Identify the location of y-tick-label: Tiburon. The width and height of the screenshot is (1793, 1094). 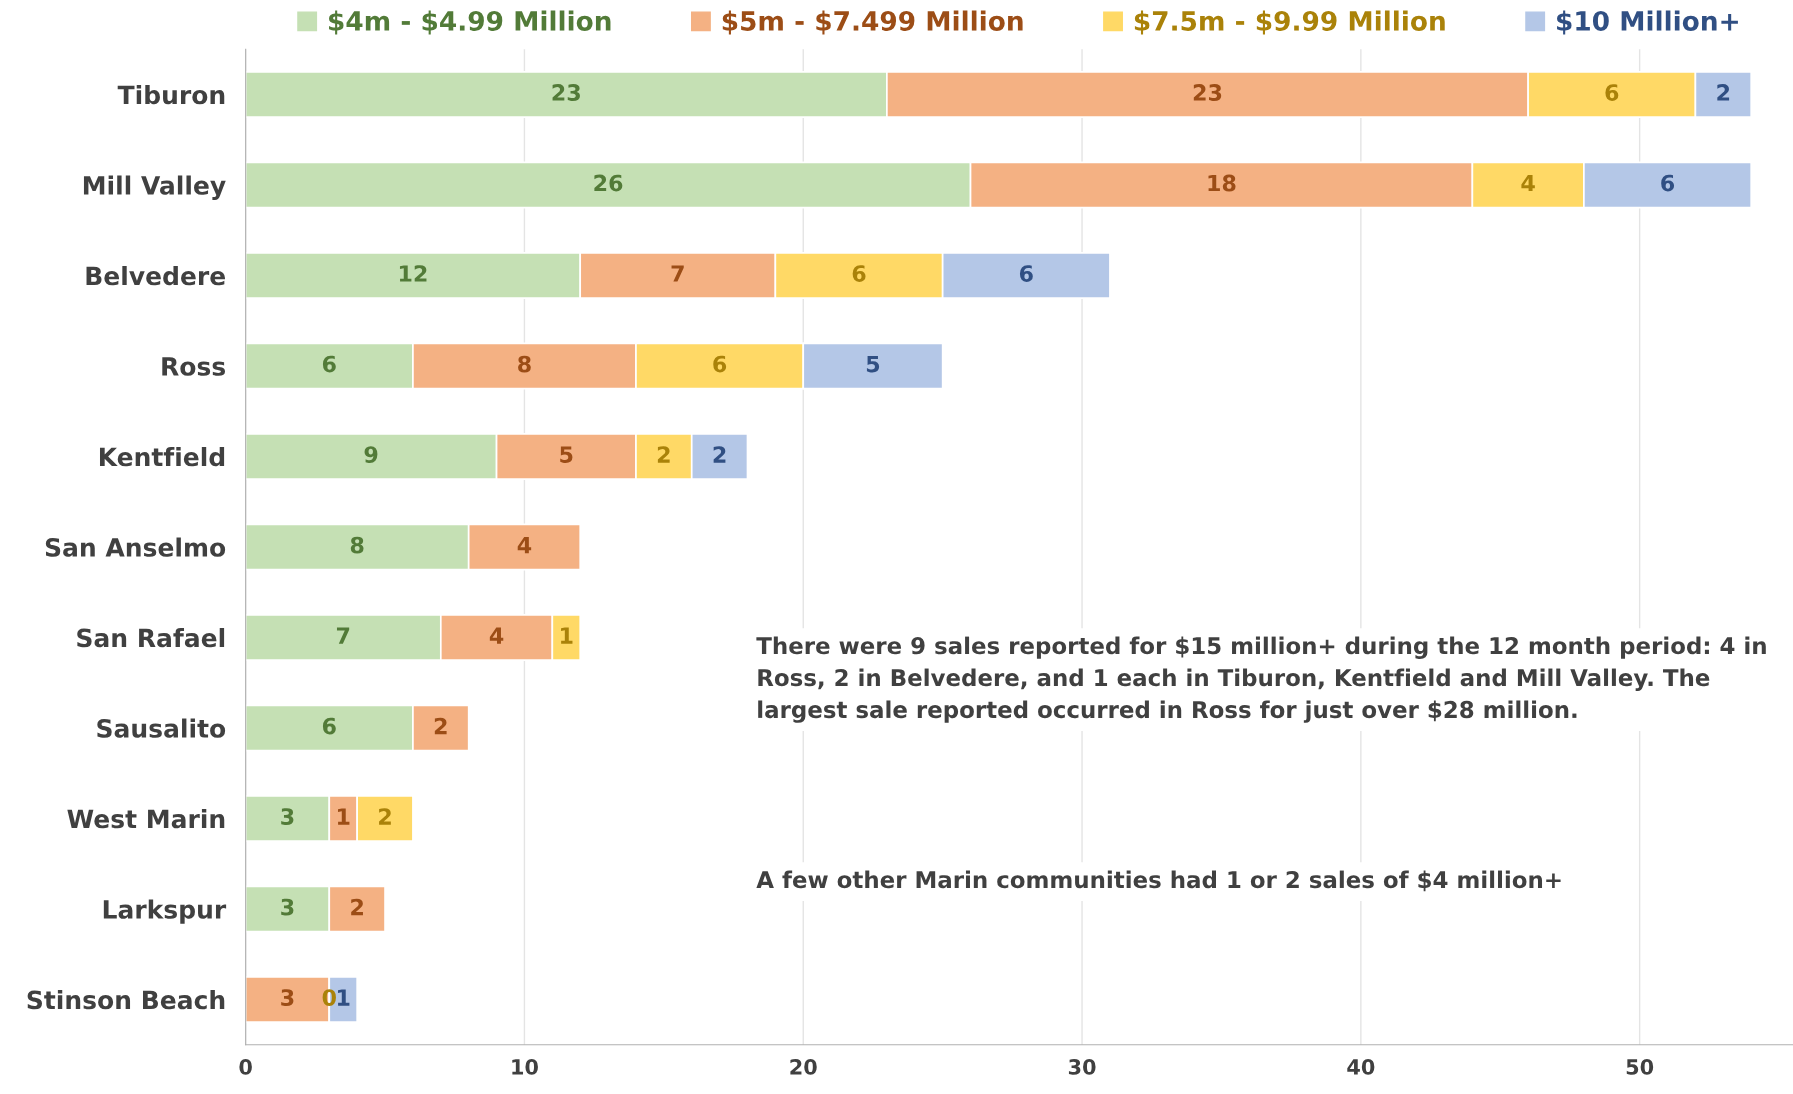
(171, 94).